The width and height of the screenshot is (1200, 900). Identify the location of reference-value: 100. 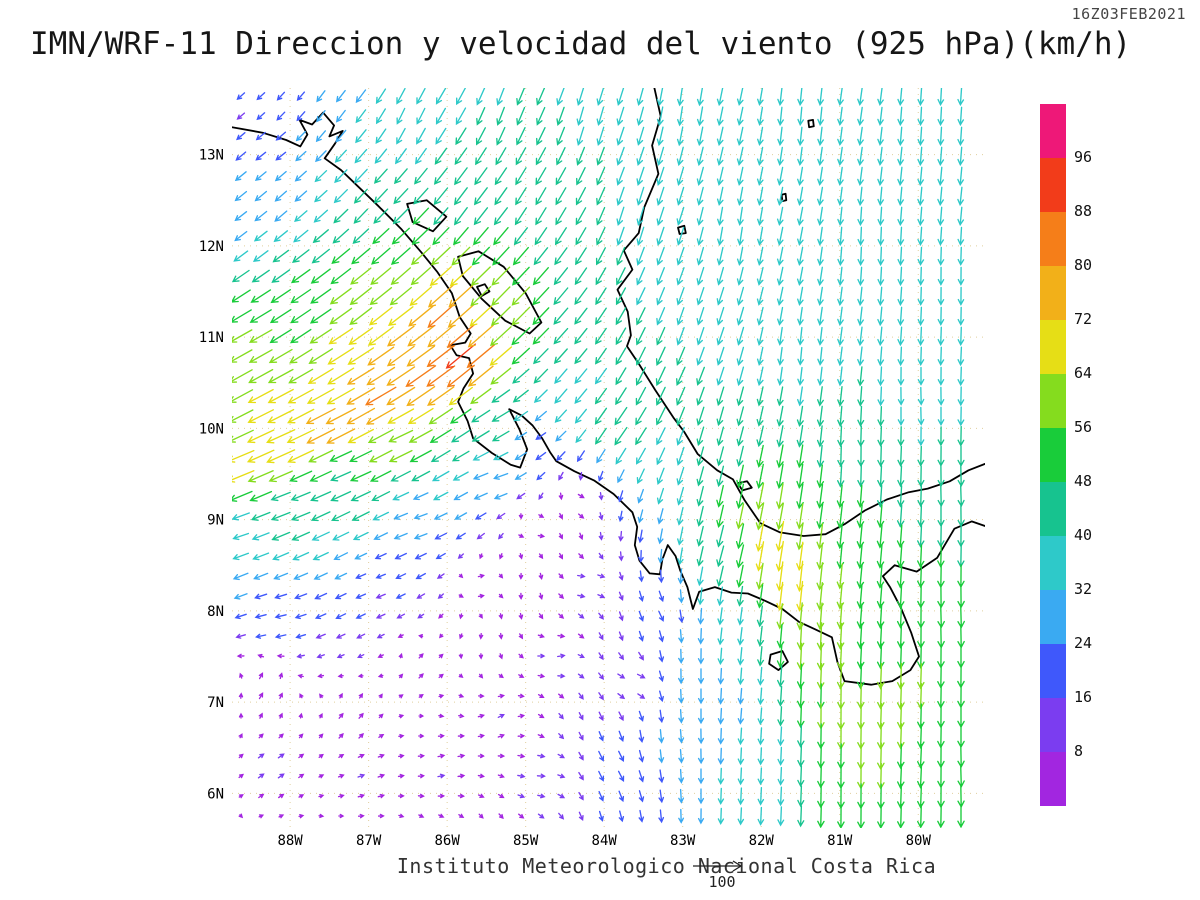
(722, 882).